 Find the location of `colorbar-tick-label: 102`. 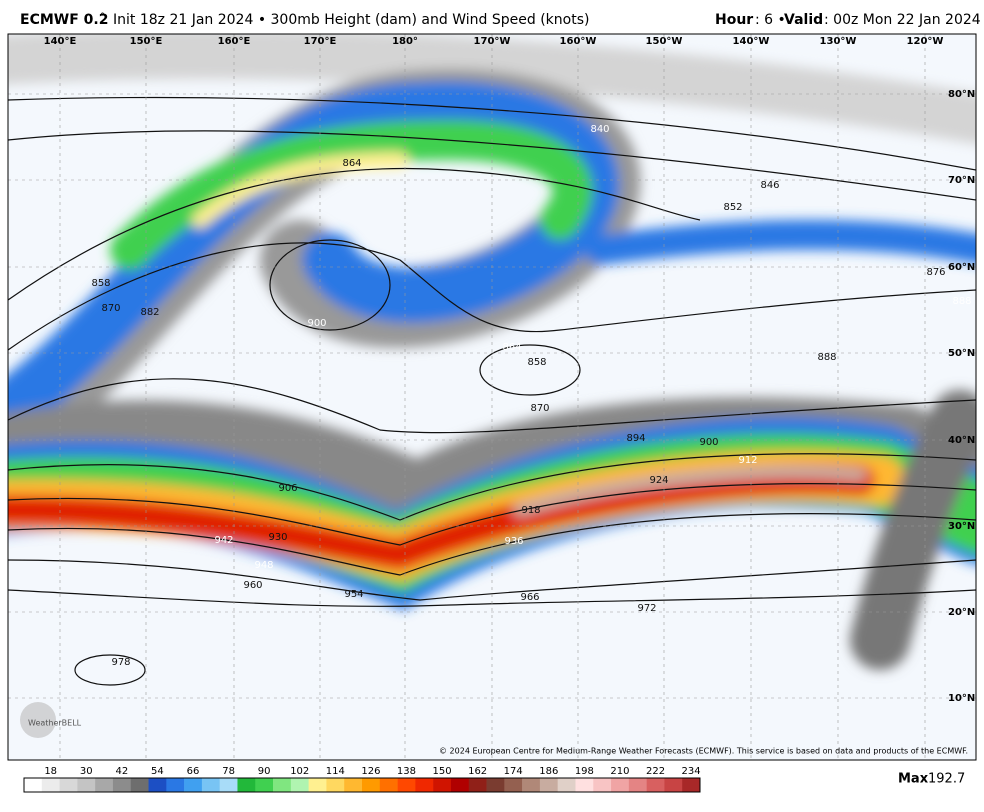

colorbar-tick-label: 102 is located at coordinates (299, 771).